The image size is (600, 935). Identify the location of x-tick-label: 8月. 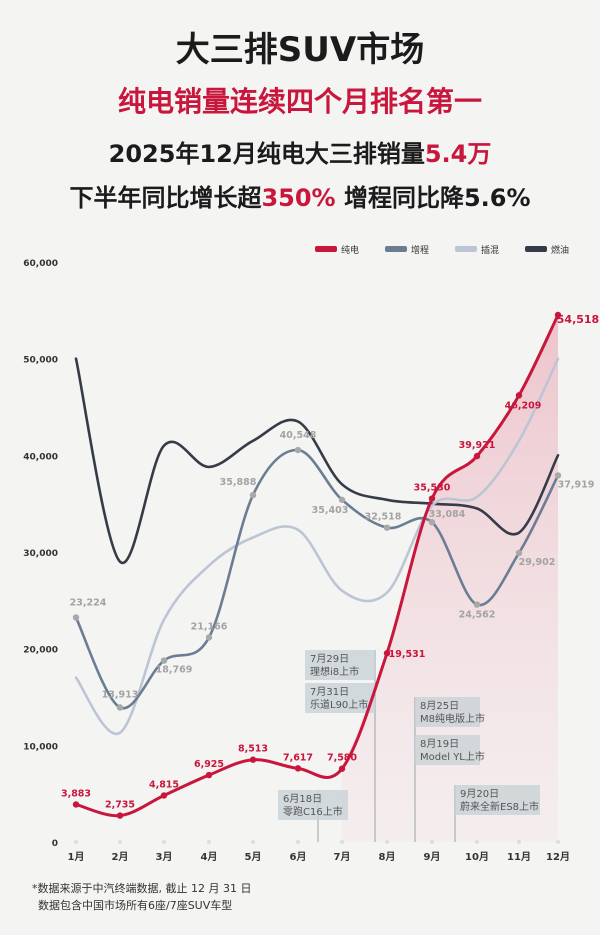
(387, 857).